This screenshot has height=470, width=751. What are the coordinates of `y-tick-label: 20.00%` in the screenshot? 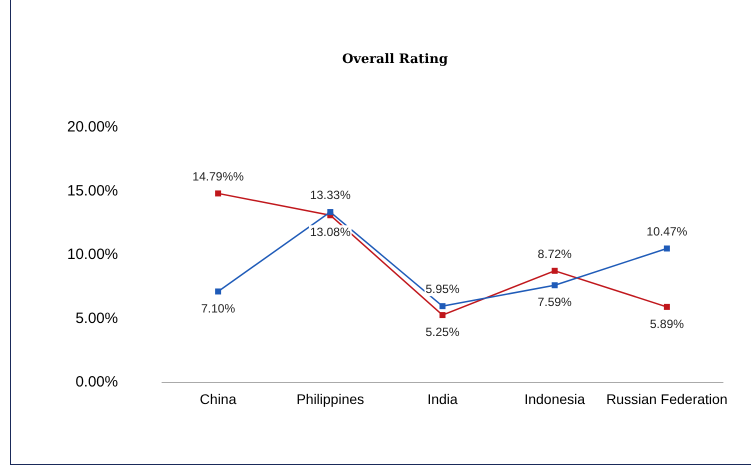 It's located at (92, 127).